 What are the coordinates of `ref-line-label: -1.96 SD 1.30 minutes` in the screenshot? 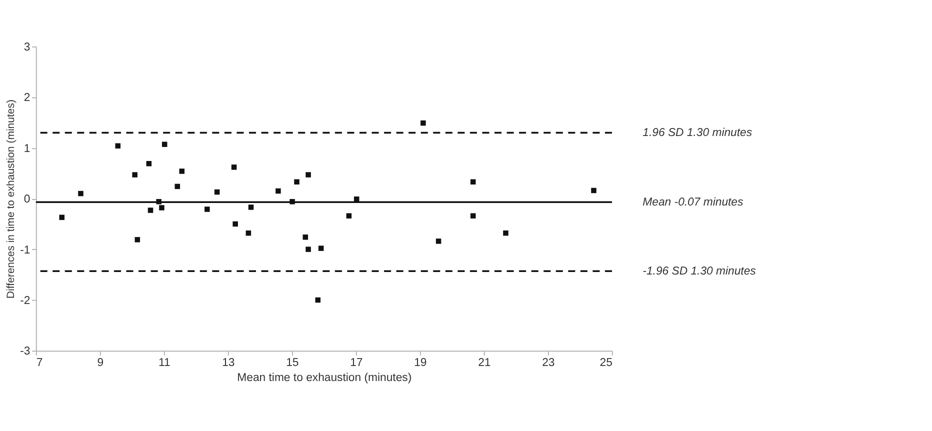 It's located at (699, 272).